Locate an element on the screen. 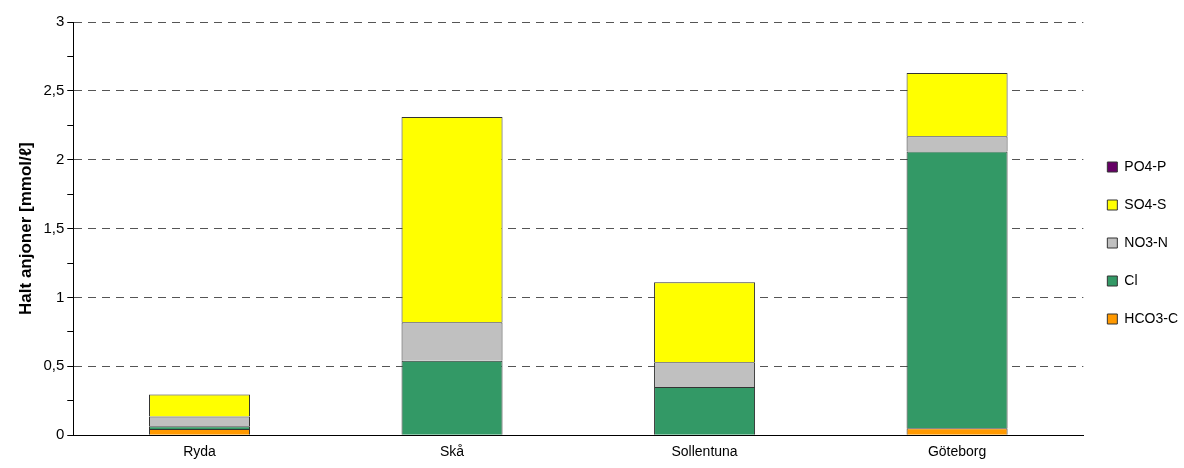 This screenshot has width=1184, height=468. y-tick-label: 2 is located at coordinates (60, 158).